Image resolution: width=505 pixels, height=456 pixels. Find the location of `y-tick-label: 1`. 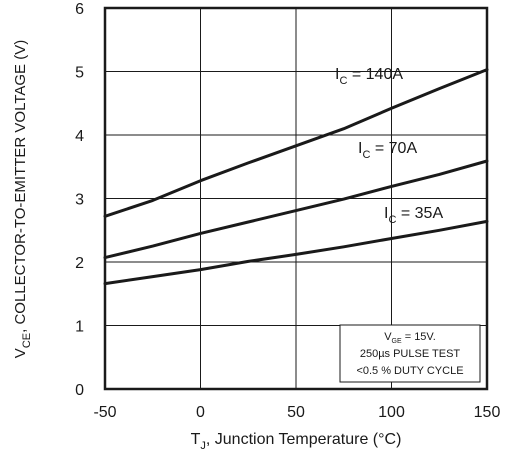

y-tick-label: 1 is located at coordinates (79, 327).